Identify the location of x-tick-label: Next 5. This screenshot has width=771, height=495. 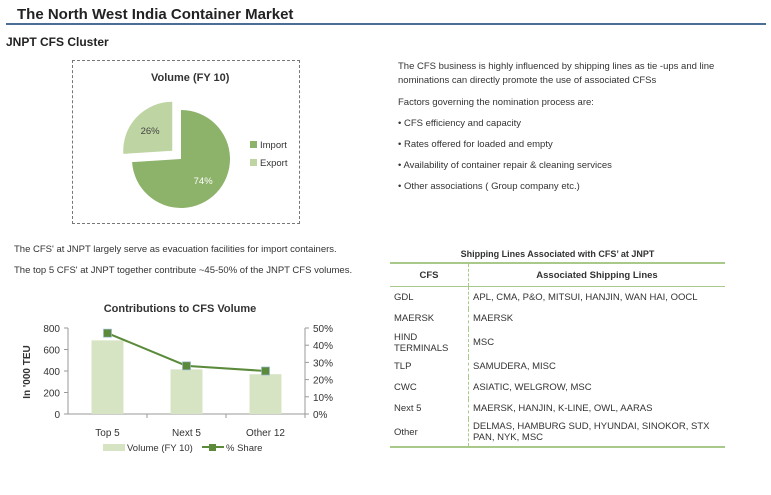
(186, 433).